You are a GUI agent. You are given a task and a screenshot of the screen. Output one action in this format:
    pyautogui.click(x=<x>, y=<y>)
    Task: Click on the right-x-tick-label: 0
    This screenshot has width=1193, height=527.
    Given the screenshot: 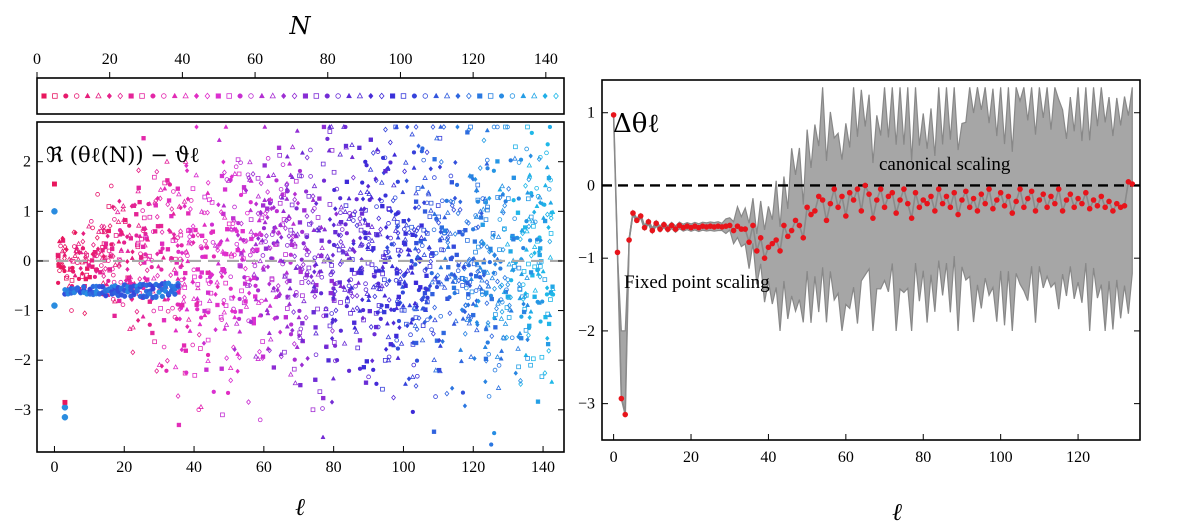 What is the action you would take?
    pyautogui.click(x=614, y=457)
    